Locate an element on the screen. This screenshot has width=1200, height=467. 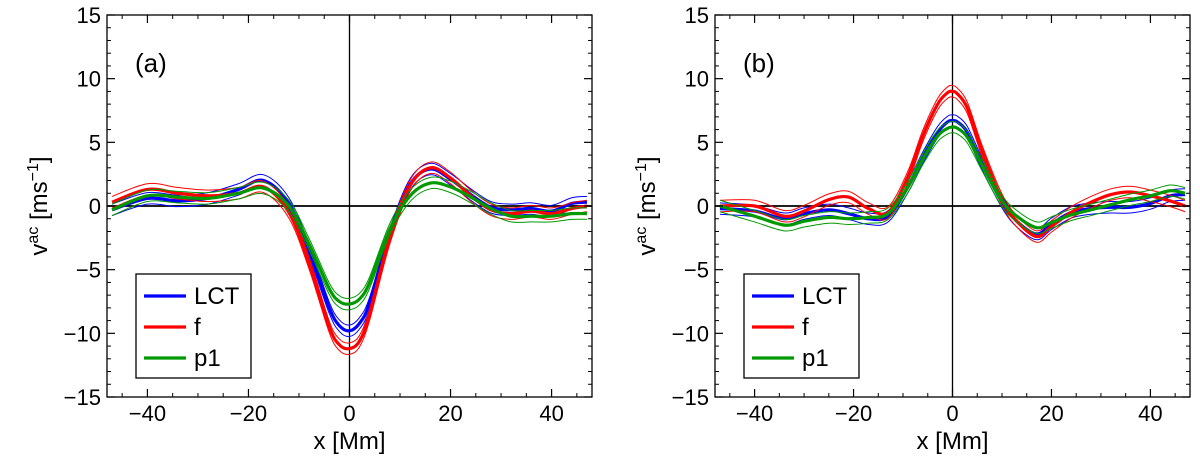
series-lct-upper-error-line is located at coordinates (349, 244).